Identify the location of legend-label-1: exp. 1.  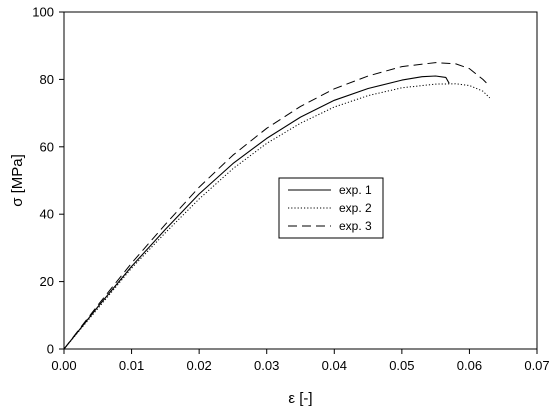
(355, 190).